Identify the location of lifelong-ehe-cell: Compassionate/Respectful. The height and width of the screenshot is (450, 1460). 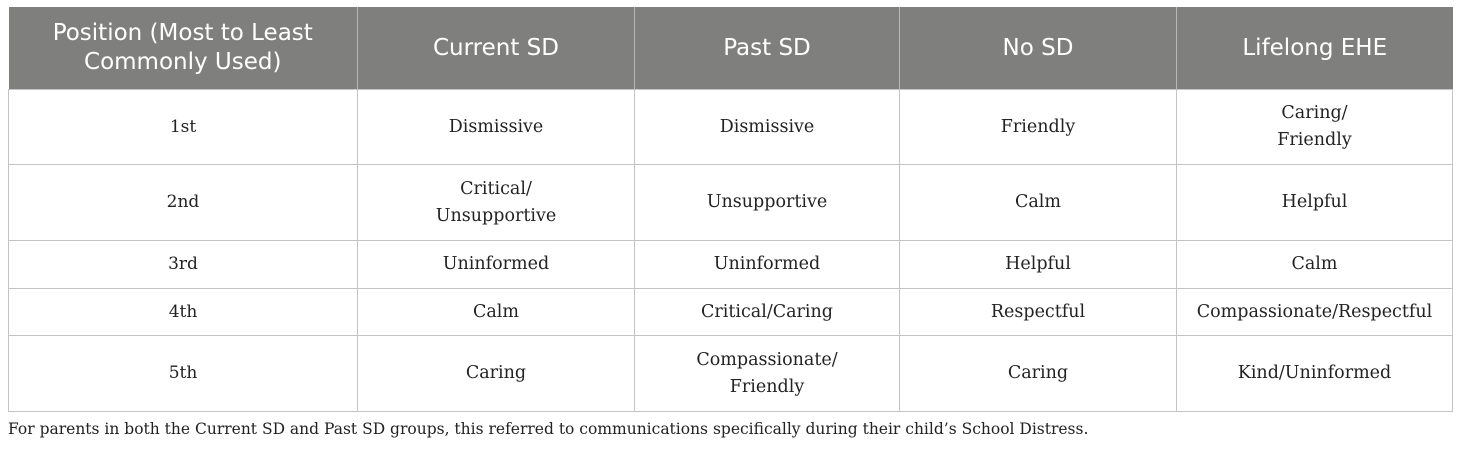
(1314, 312).